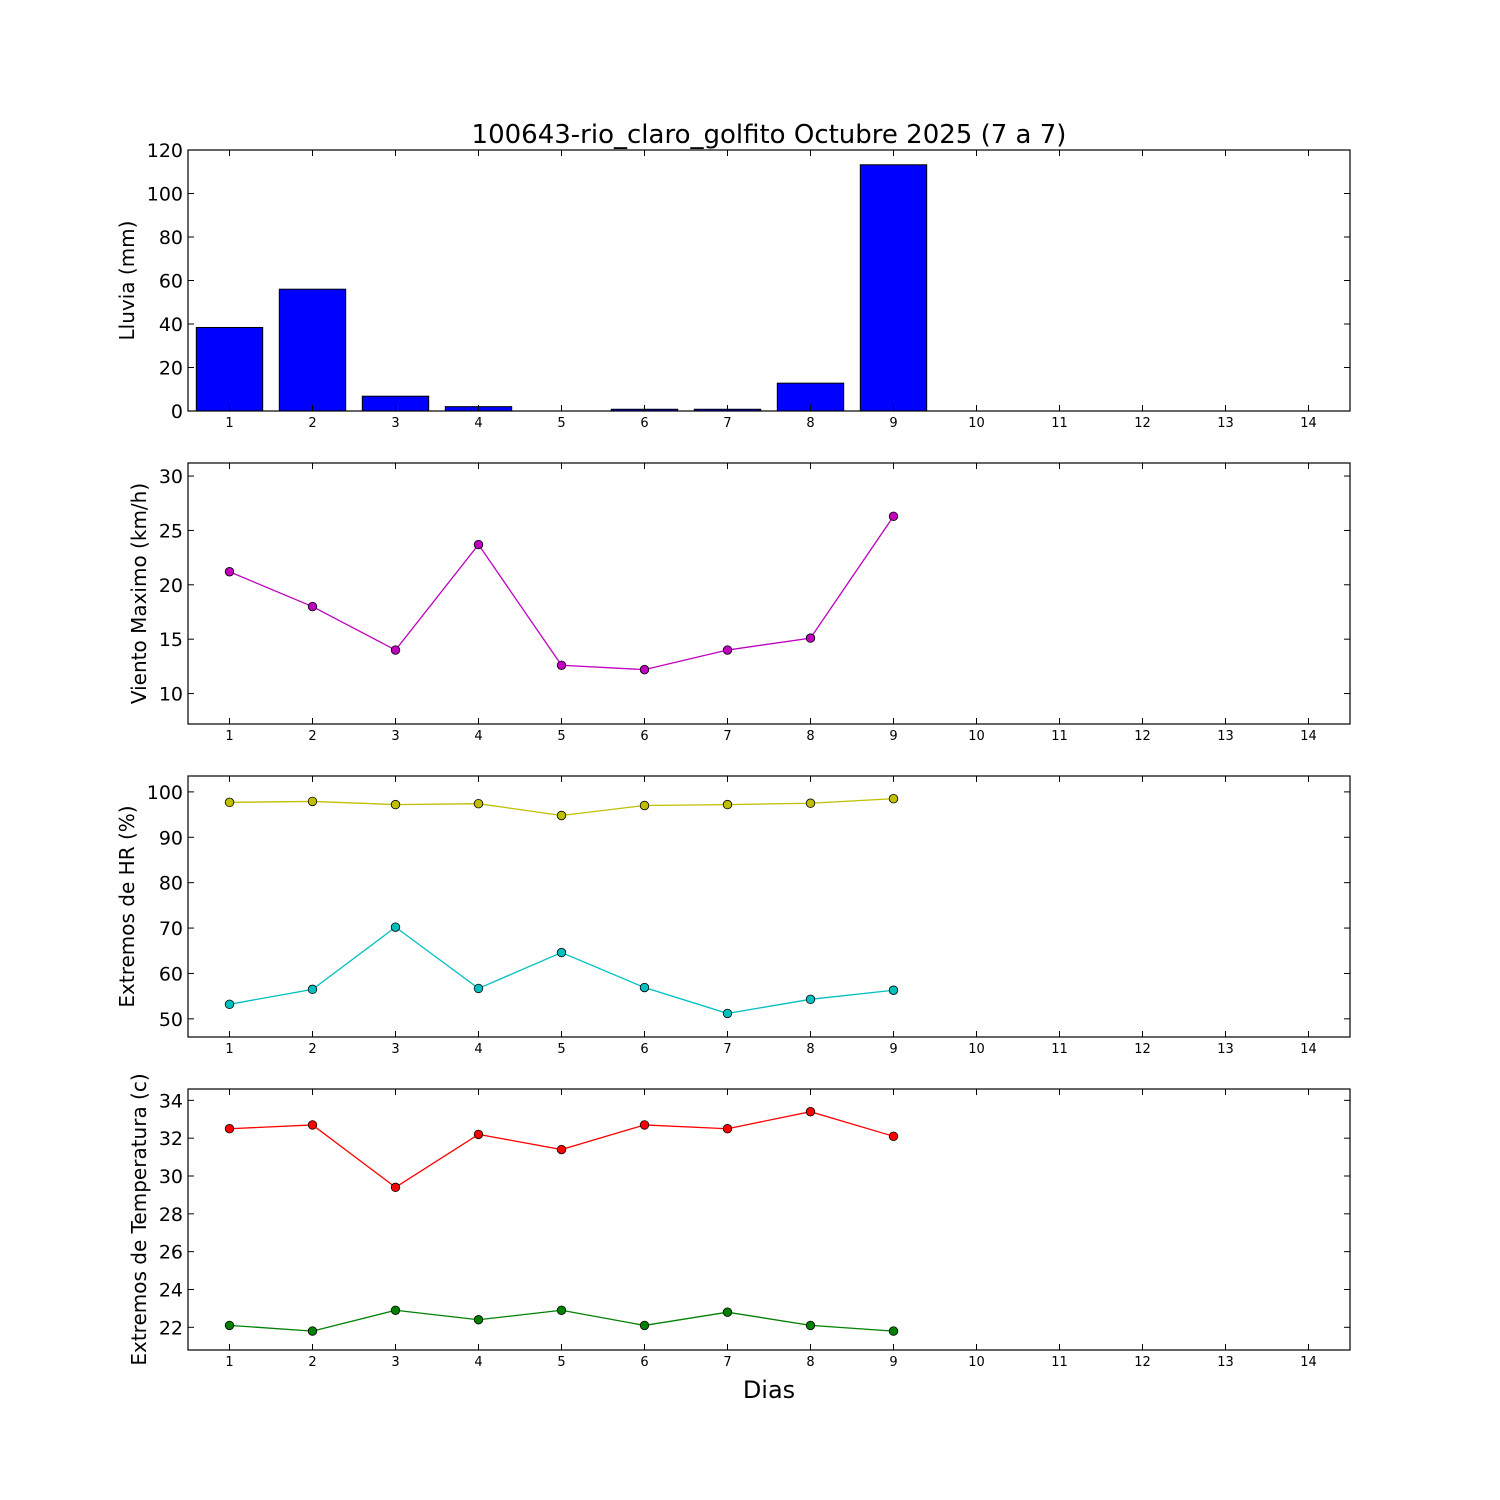 Image resolution: width=1500 pixels, height=1500 pixels. Describe the element at coordinates (165, 195) in the screenshot. I see `y-tick-label: 100` at that location.